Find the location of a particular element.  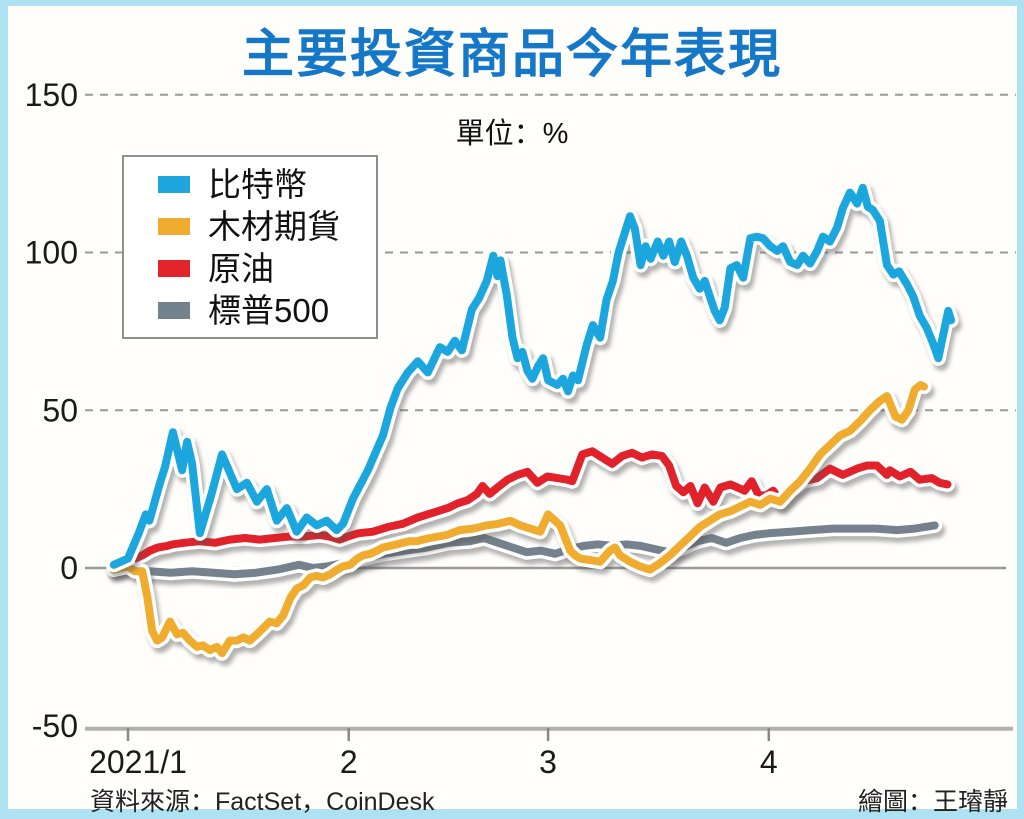

x-tick-label-3: 3 is located at coordinates (548, 762).